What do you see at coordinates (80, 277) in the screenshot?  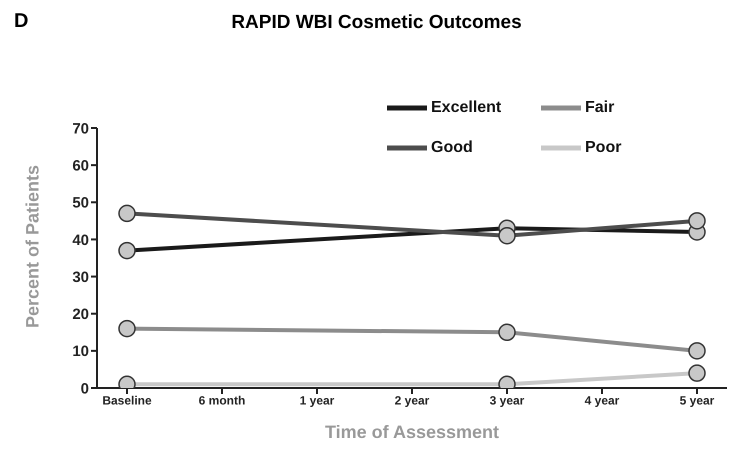 I see `y-tick-label: 30` at bounding box center [80, 277].